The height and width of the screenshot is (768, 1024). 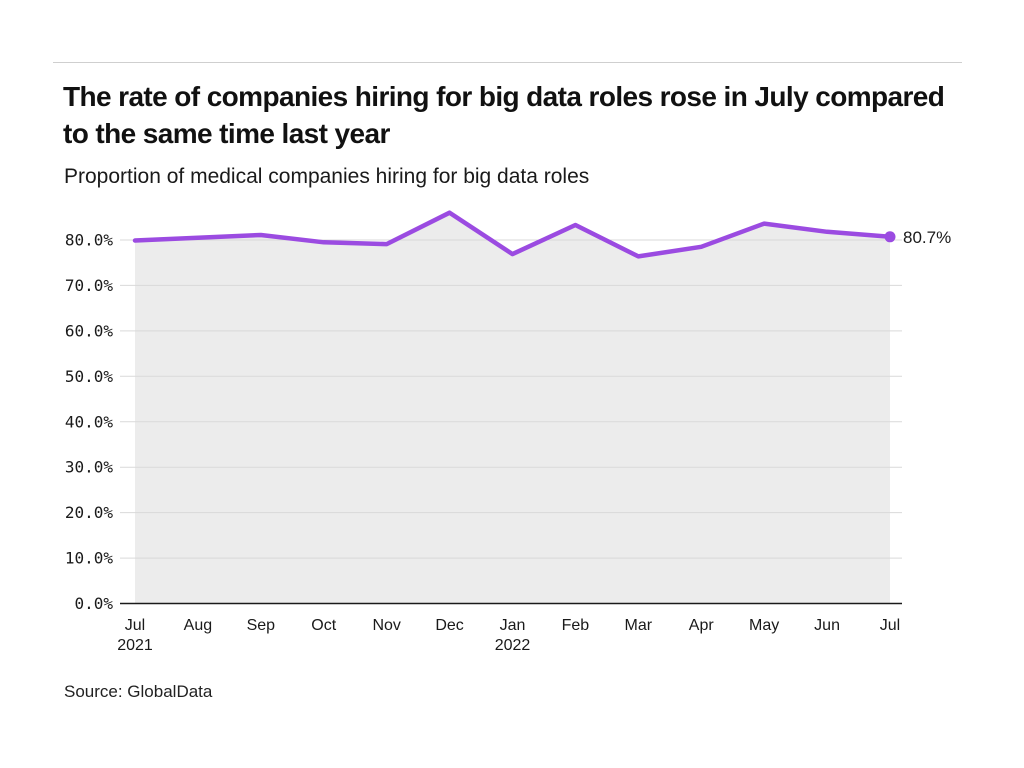 I want to click on x-tick-label: May, so click(x=764, y=625).